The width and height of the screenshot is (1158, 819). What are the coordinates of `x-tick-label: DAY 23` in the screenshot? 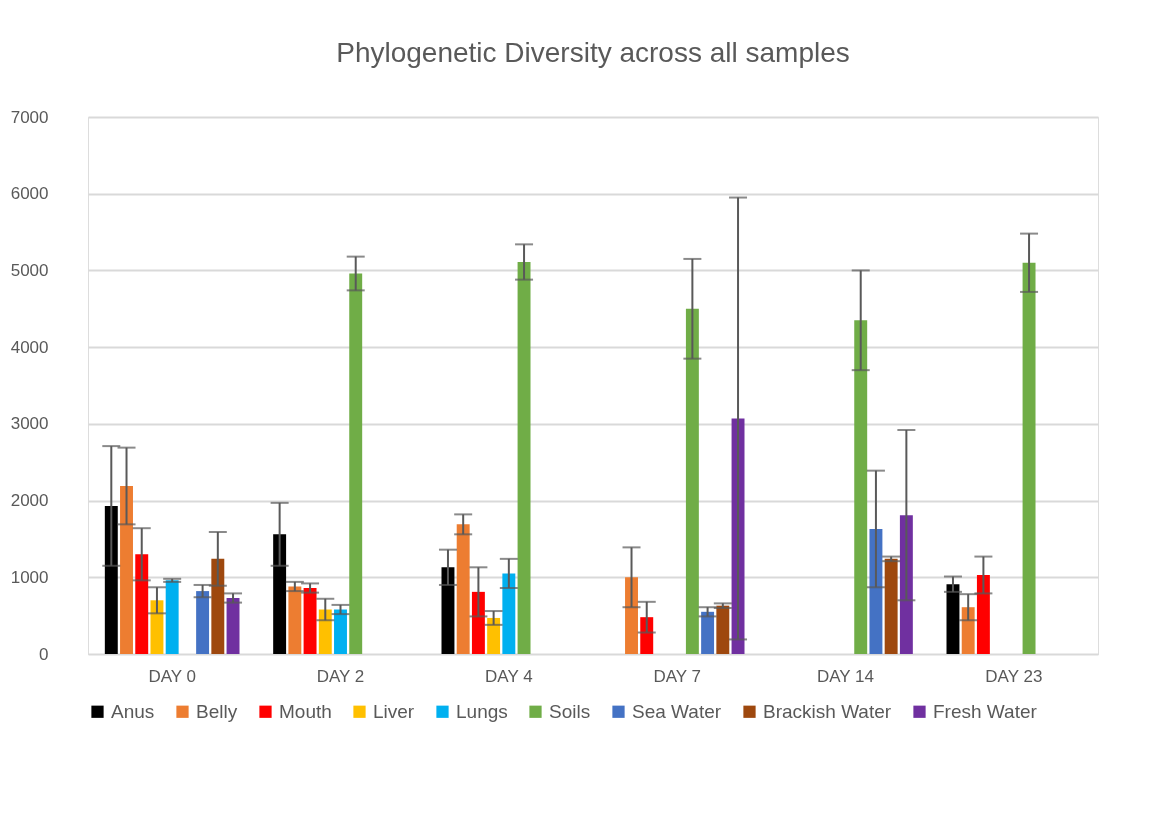 It's located at (1014, 676).